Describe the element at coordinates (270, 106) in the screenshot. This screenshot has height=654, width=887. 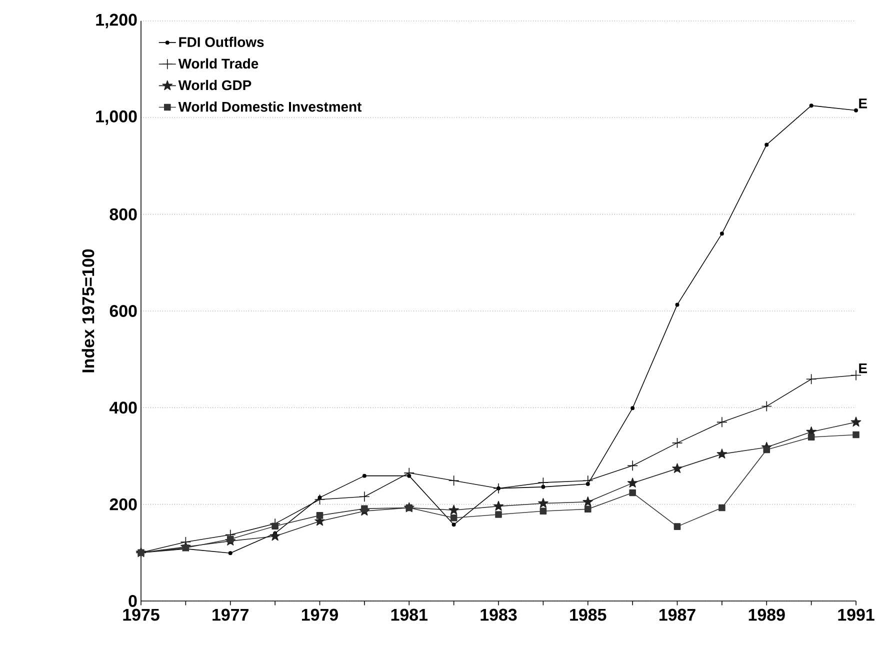
I see `legend-label: World Domestic Investment` at that location.